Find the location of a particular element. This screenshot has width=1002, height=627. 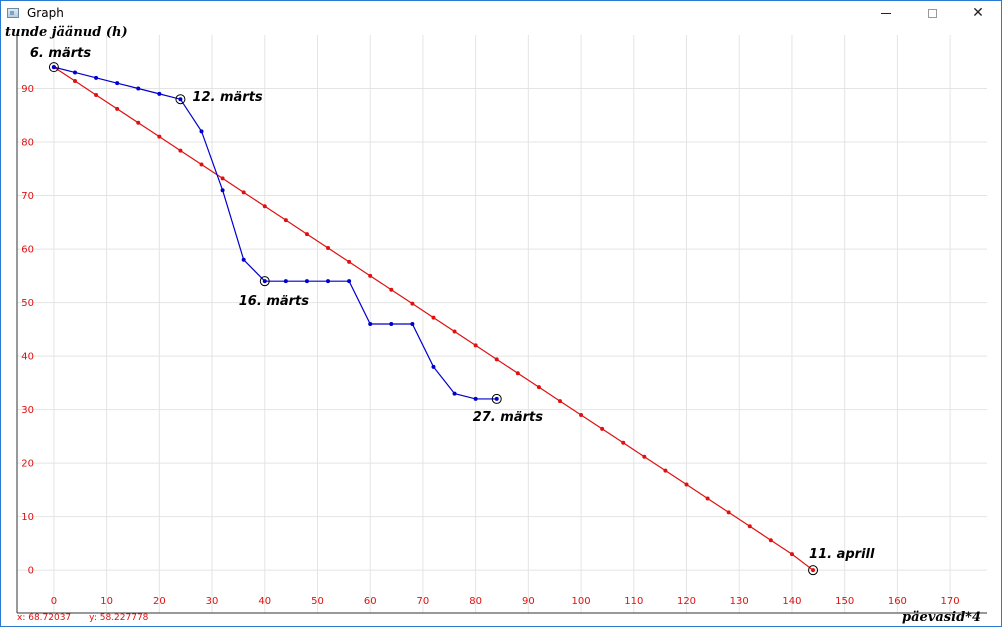

y-tick-label: 30 is located at coordinates (27, 410).